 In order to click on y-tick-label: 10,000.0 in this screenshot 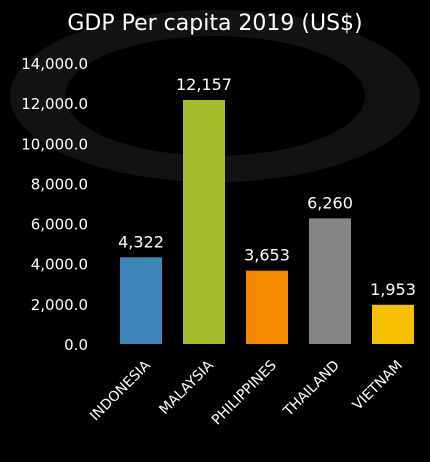, I will do `click(54, 144)`.